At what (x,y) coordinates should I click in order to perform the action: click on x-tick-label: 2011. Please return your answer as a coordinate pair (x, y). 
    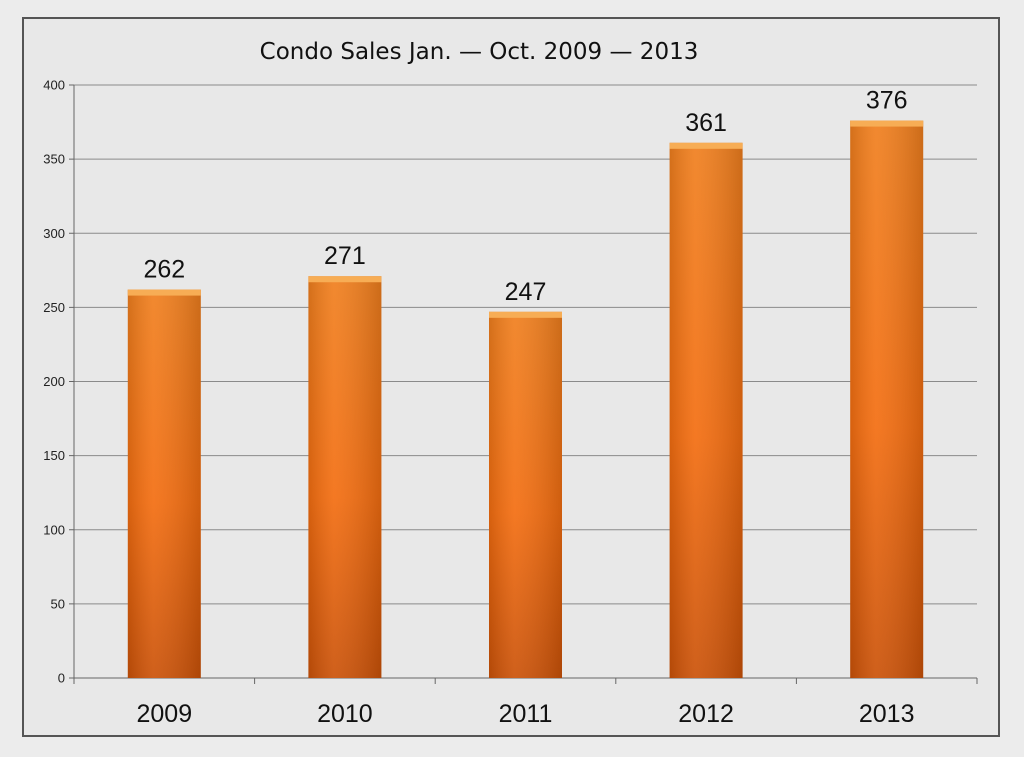
    Looking at the image, I should click on (526, 714).